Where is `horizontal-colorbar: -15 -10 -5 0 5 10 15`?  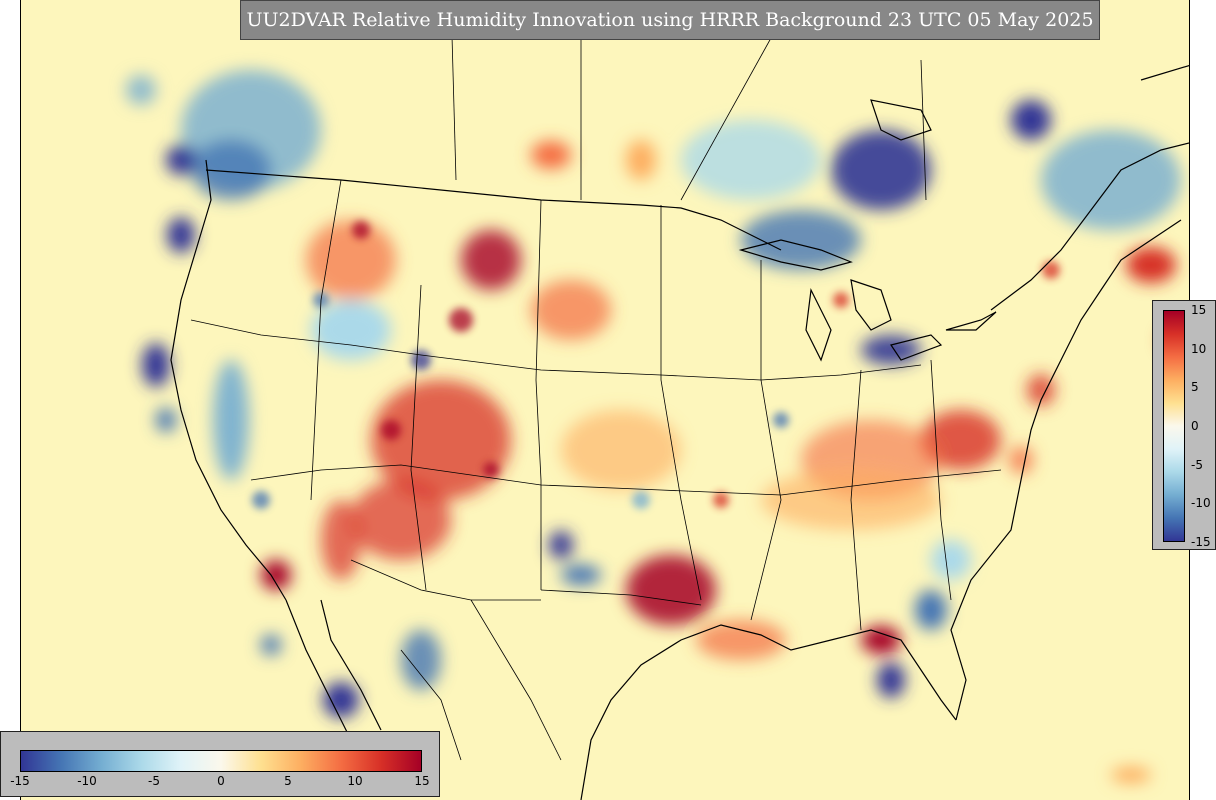
horizontal-colorbar: -15 -10 -5 0 5 10 15 is located at coordinates (220, 764).